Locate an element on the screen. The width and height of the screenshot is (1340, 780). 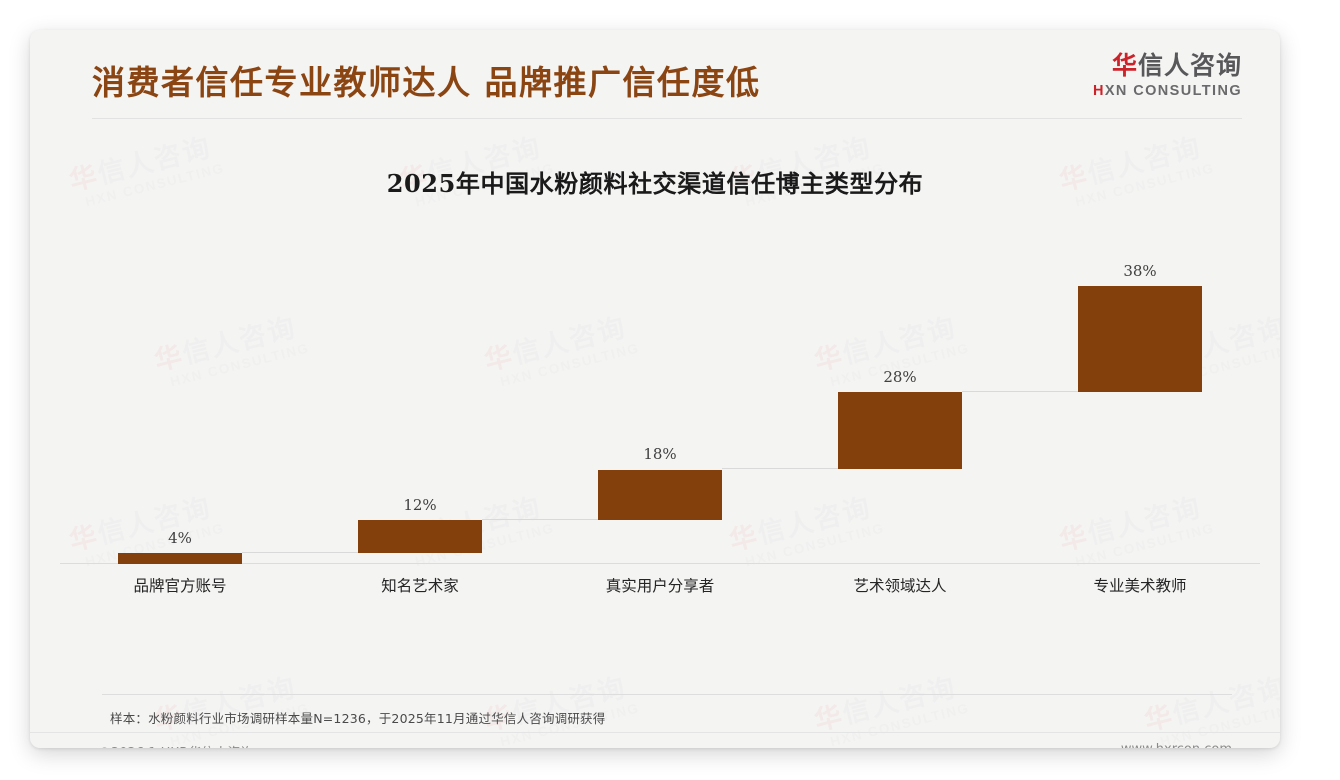
chart-baseline is located at coordinates (660, 563).